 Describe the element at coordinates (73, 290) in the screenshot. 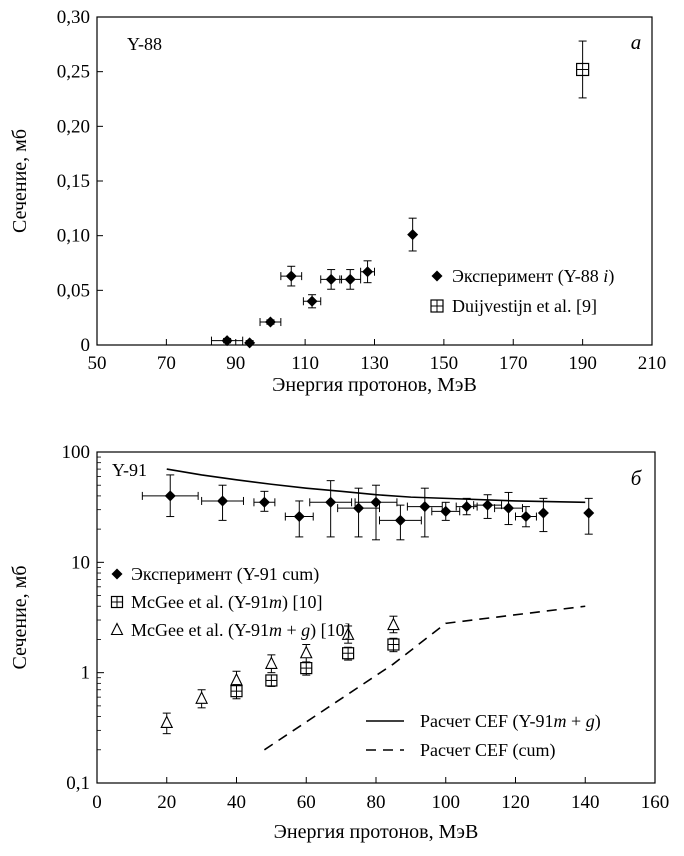

I see `y-tick-label-a: 0,05` at that location.